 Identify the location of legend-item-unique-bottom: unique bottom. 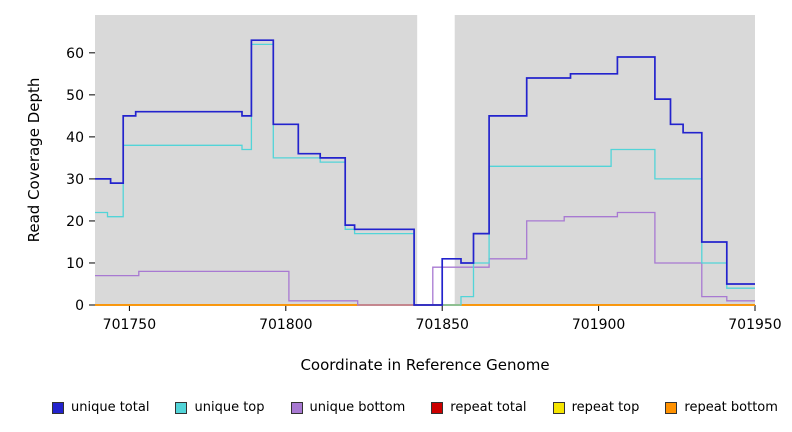
(348, 407).